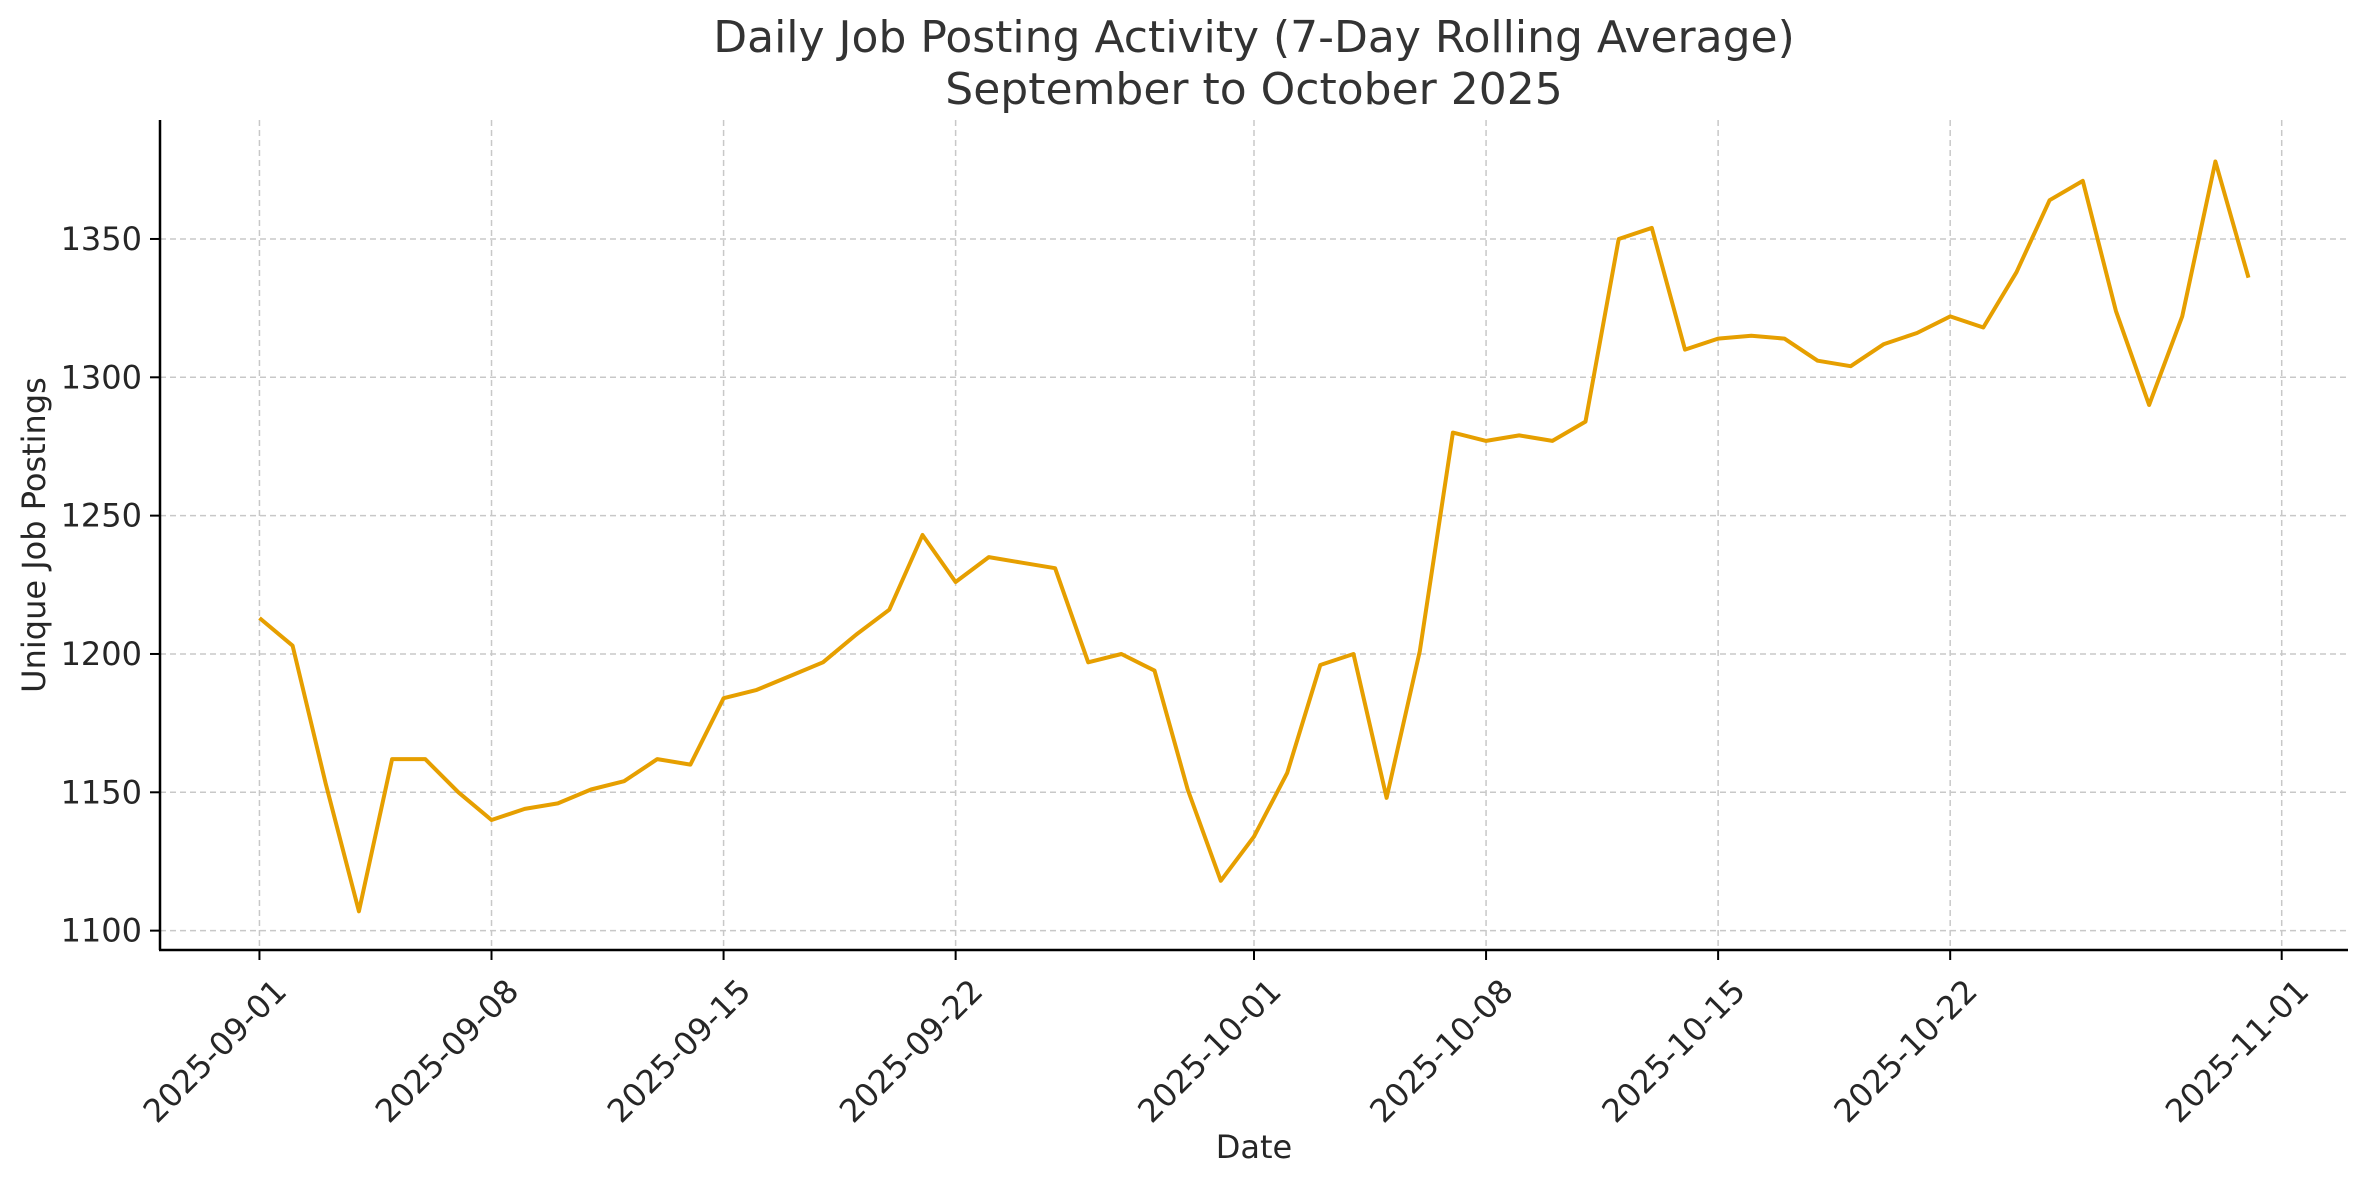 Image resolution: width=2370 pixels, height=1180 pixels. Describe the element at coordinates (679, 1051) in the screenshot. I see `x-tick-label: 2025-09-15` at that location.